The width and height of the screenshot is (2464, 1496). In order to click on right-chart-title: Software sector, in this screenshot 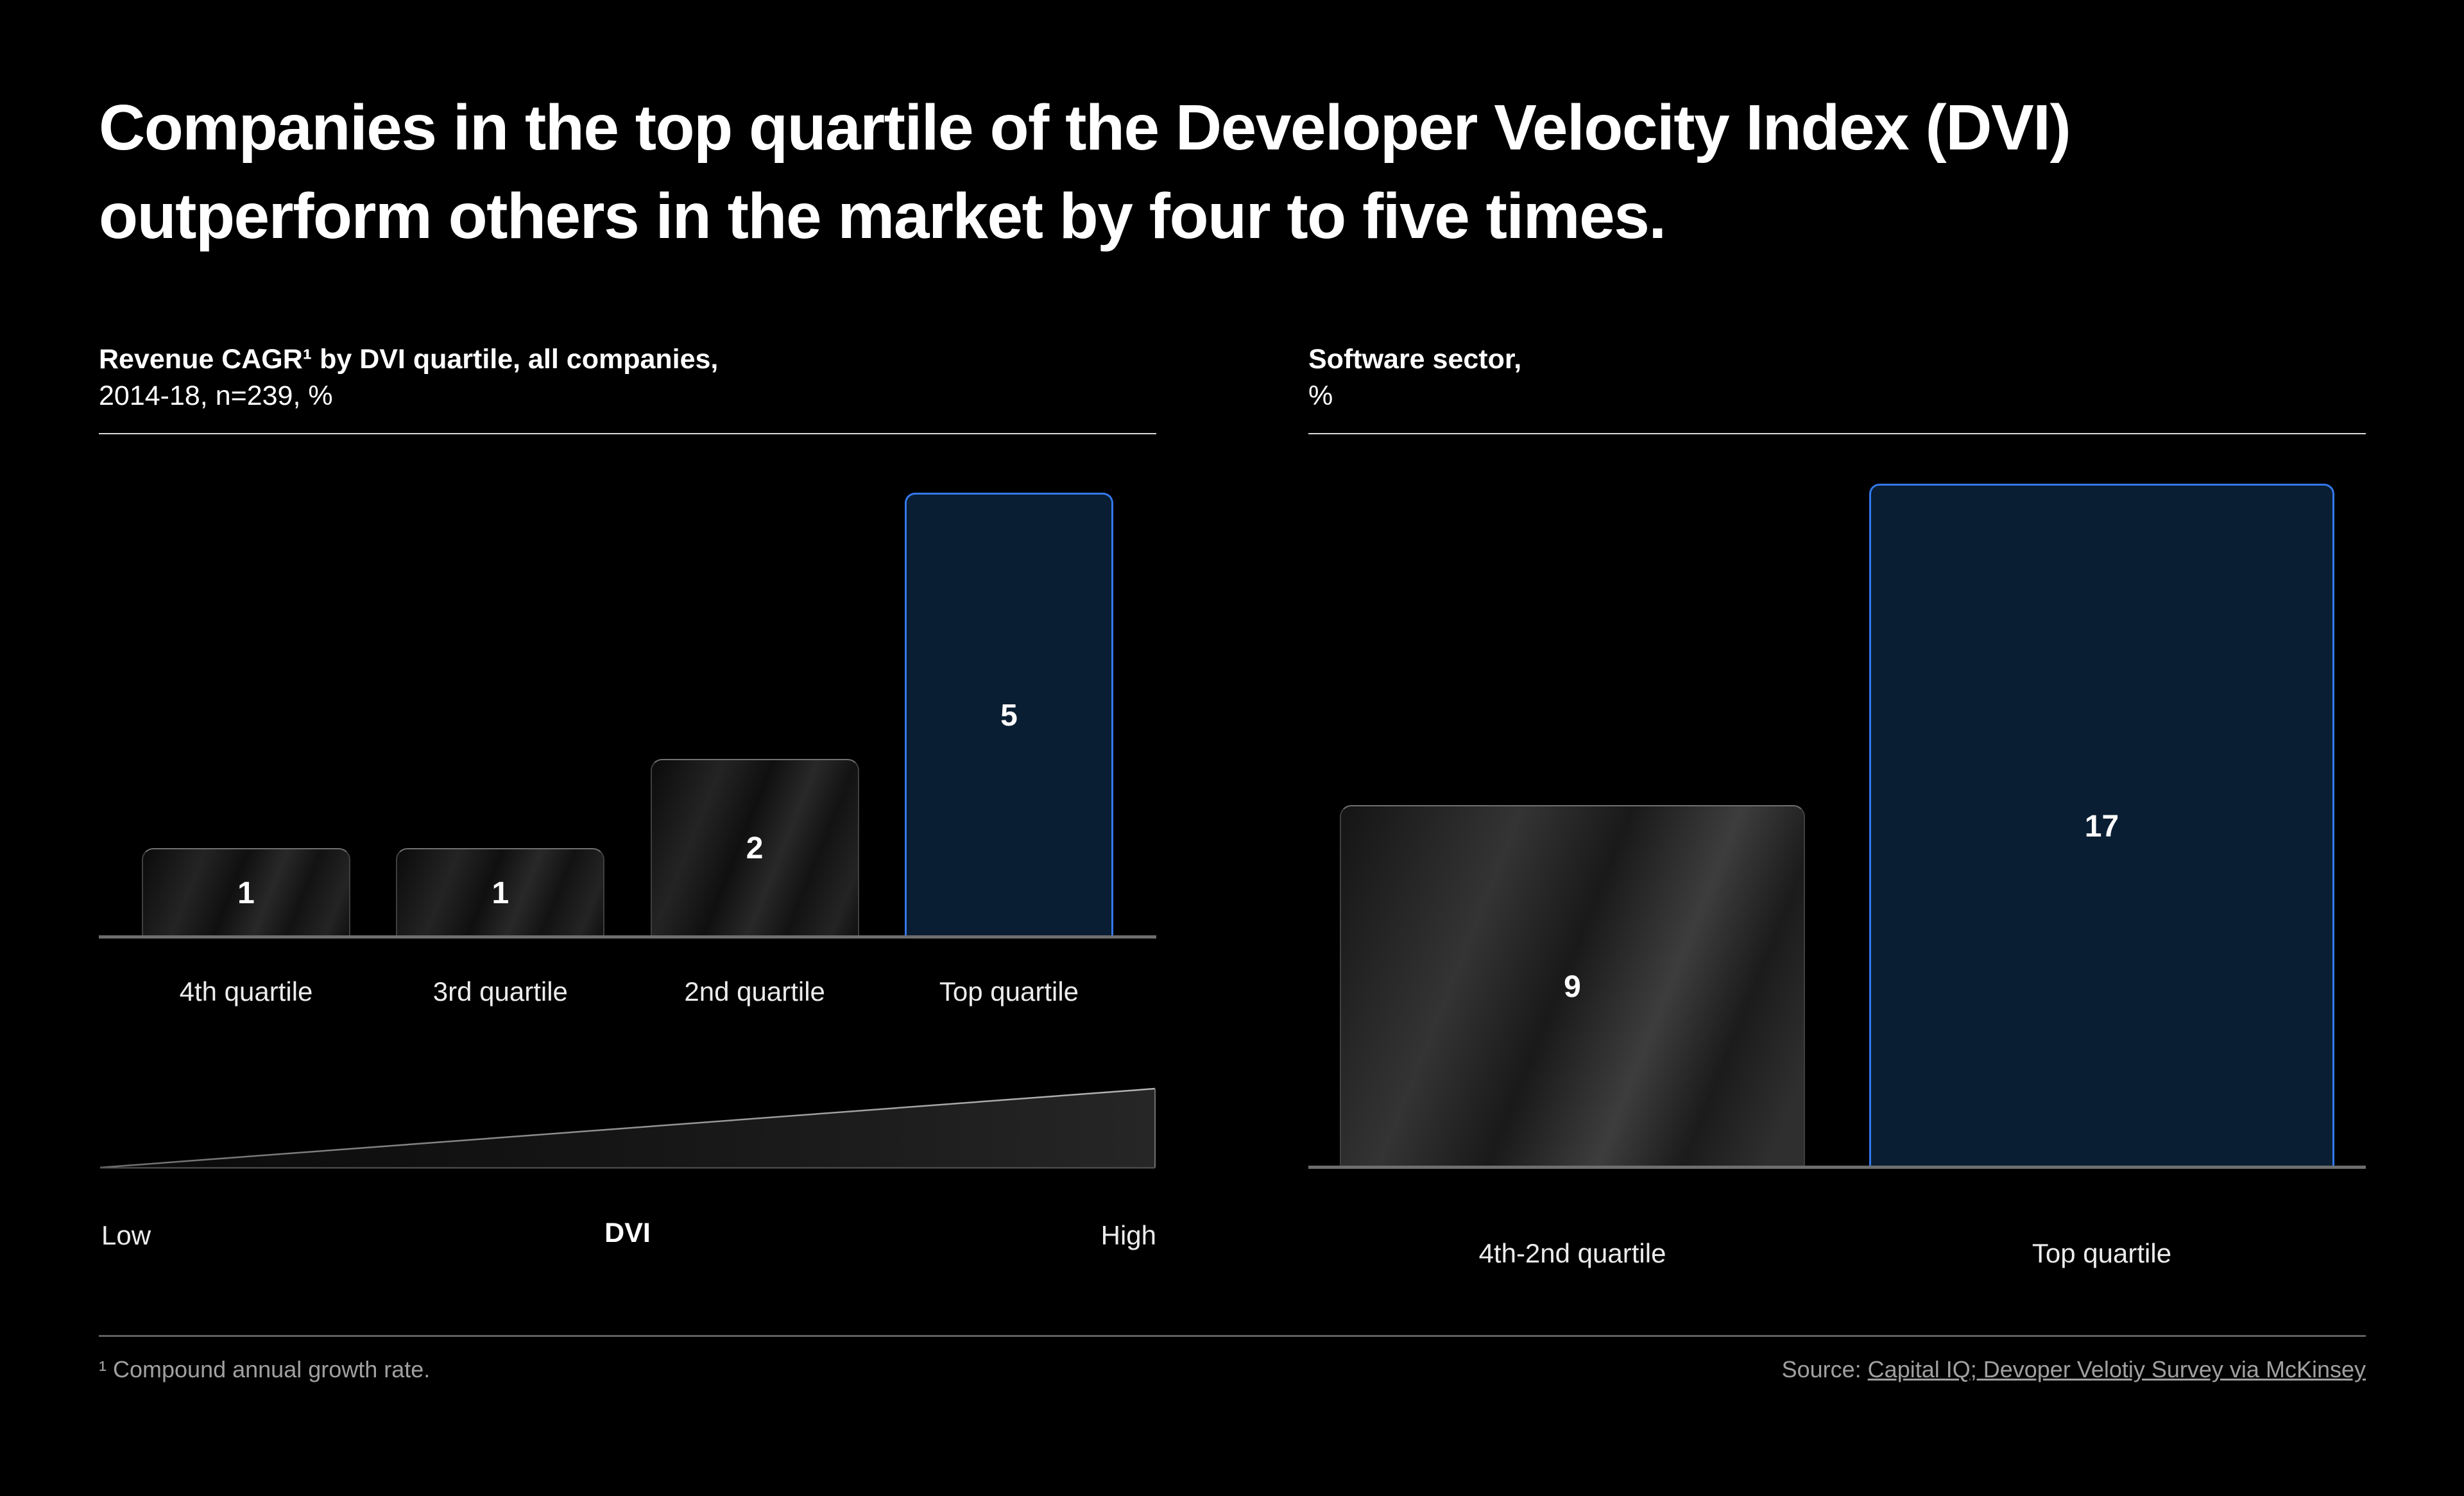, I will do `click(1415, 359)`.